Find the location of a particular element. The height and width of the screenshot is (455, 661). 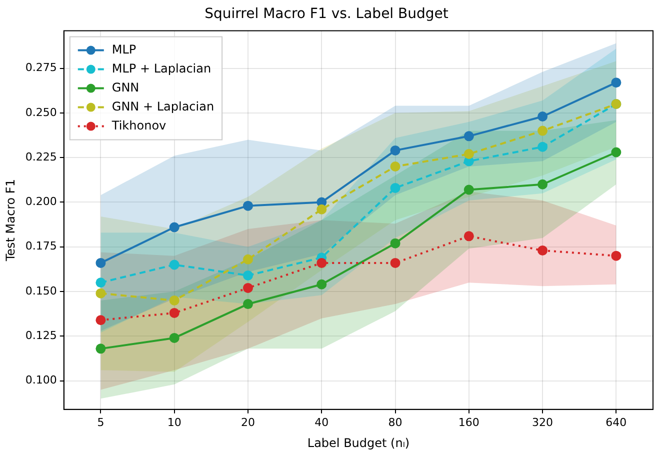

legend-label: MLP is located at coordinates (124, 49).